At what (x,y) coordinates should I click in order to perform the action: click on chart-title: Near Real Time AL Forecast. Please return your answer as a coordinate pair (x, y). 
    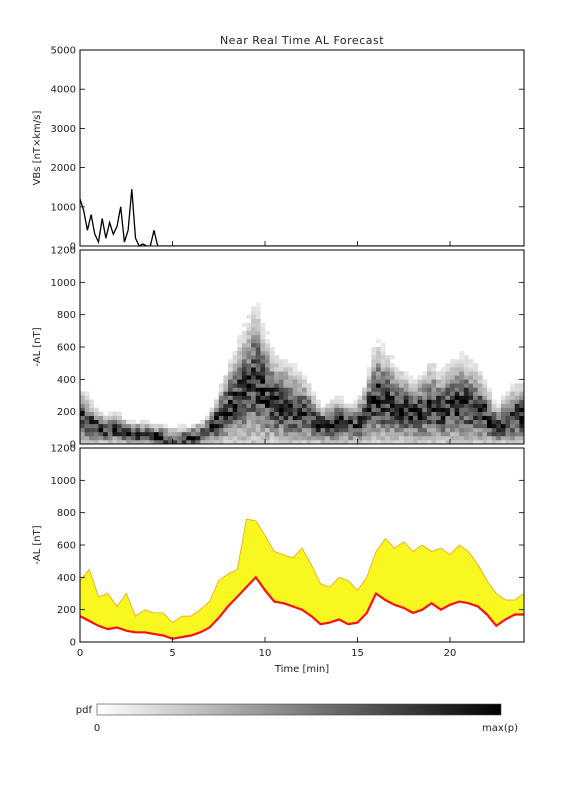
    Looking at the image, I should click on (302, 40).